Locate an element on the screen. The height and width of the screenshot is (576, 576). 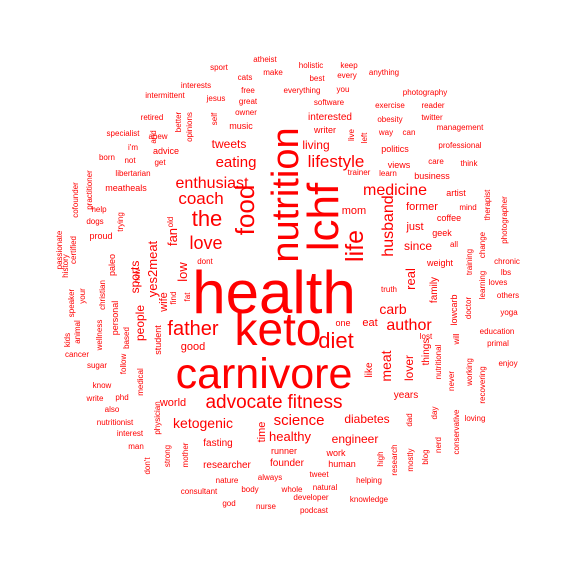
word-keep: keep is located at coordinates (349, 65).